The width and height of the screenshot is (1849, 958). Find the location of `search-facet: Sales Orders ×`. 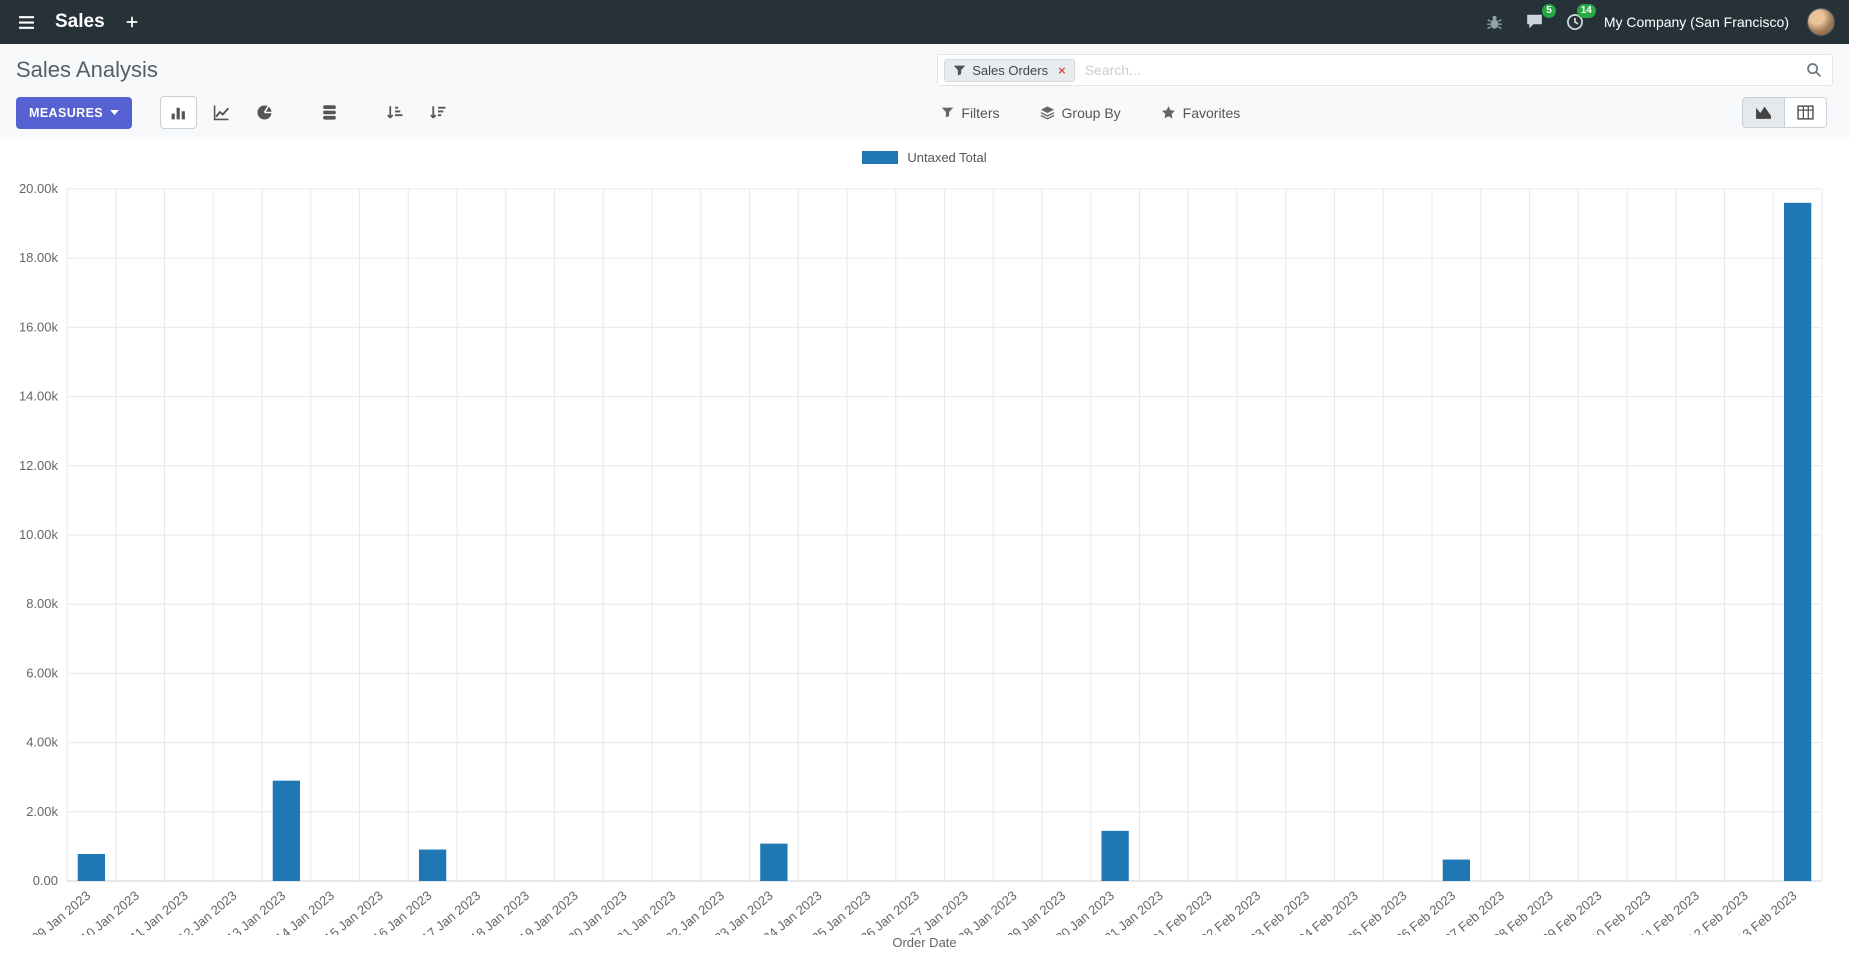

search-facet: Sales Orders × is located at coordinates (1009, 70).